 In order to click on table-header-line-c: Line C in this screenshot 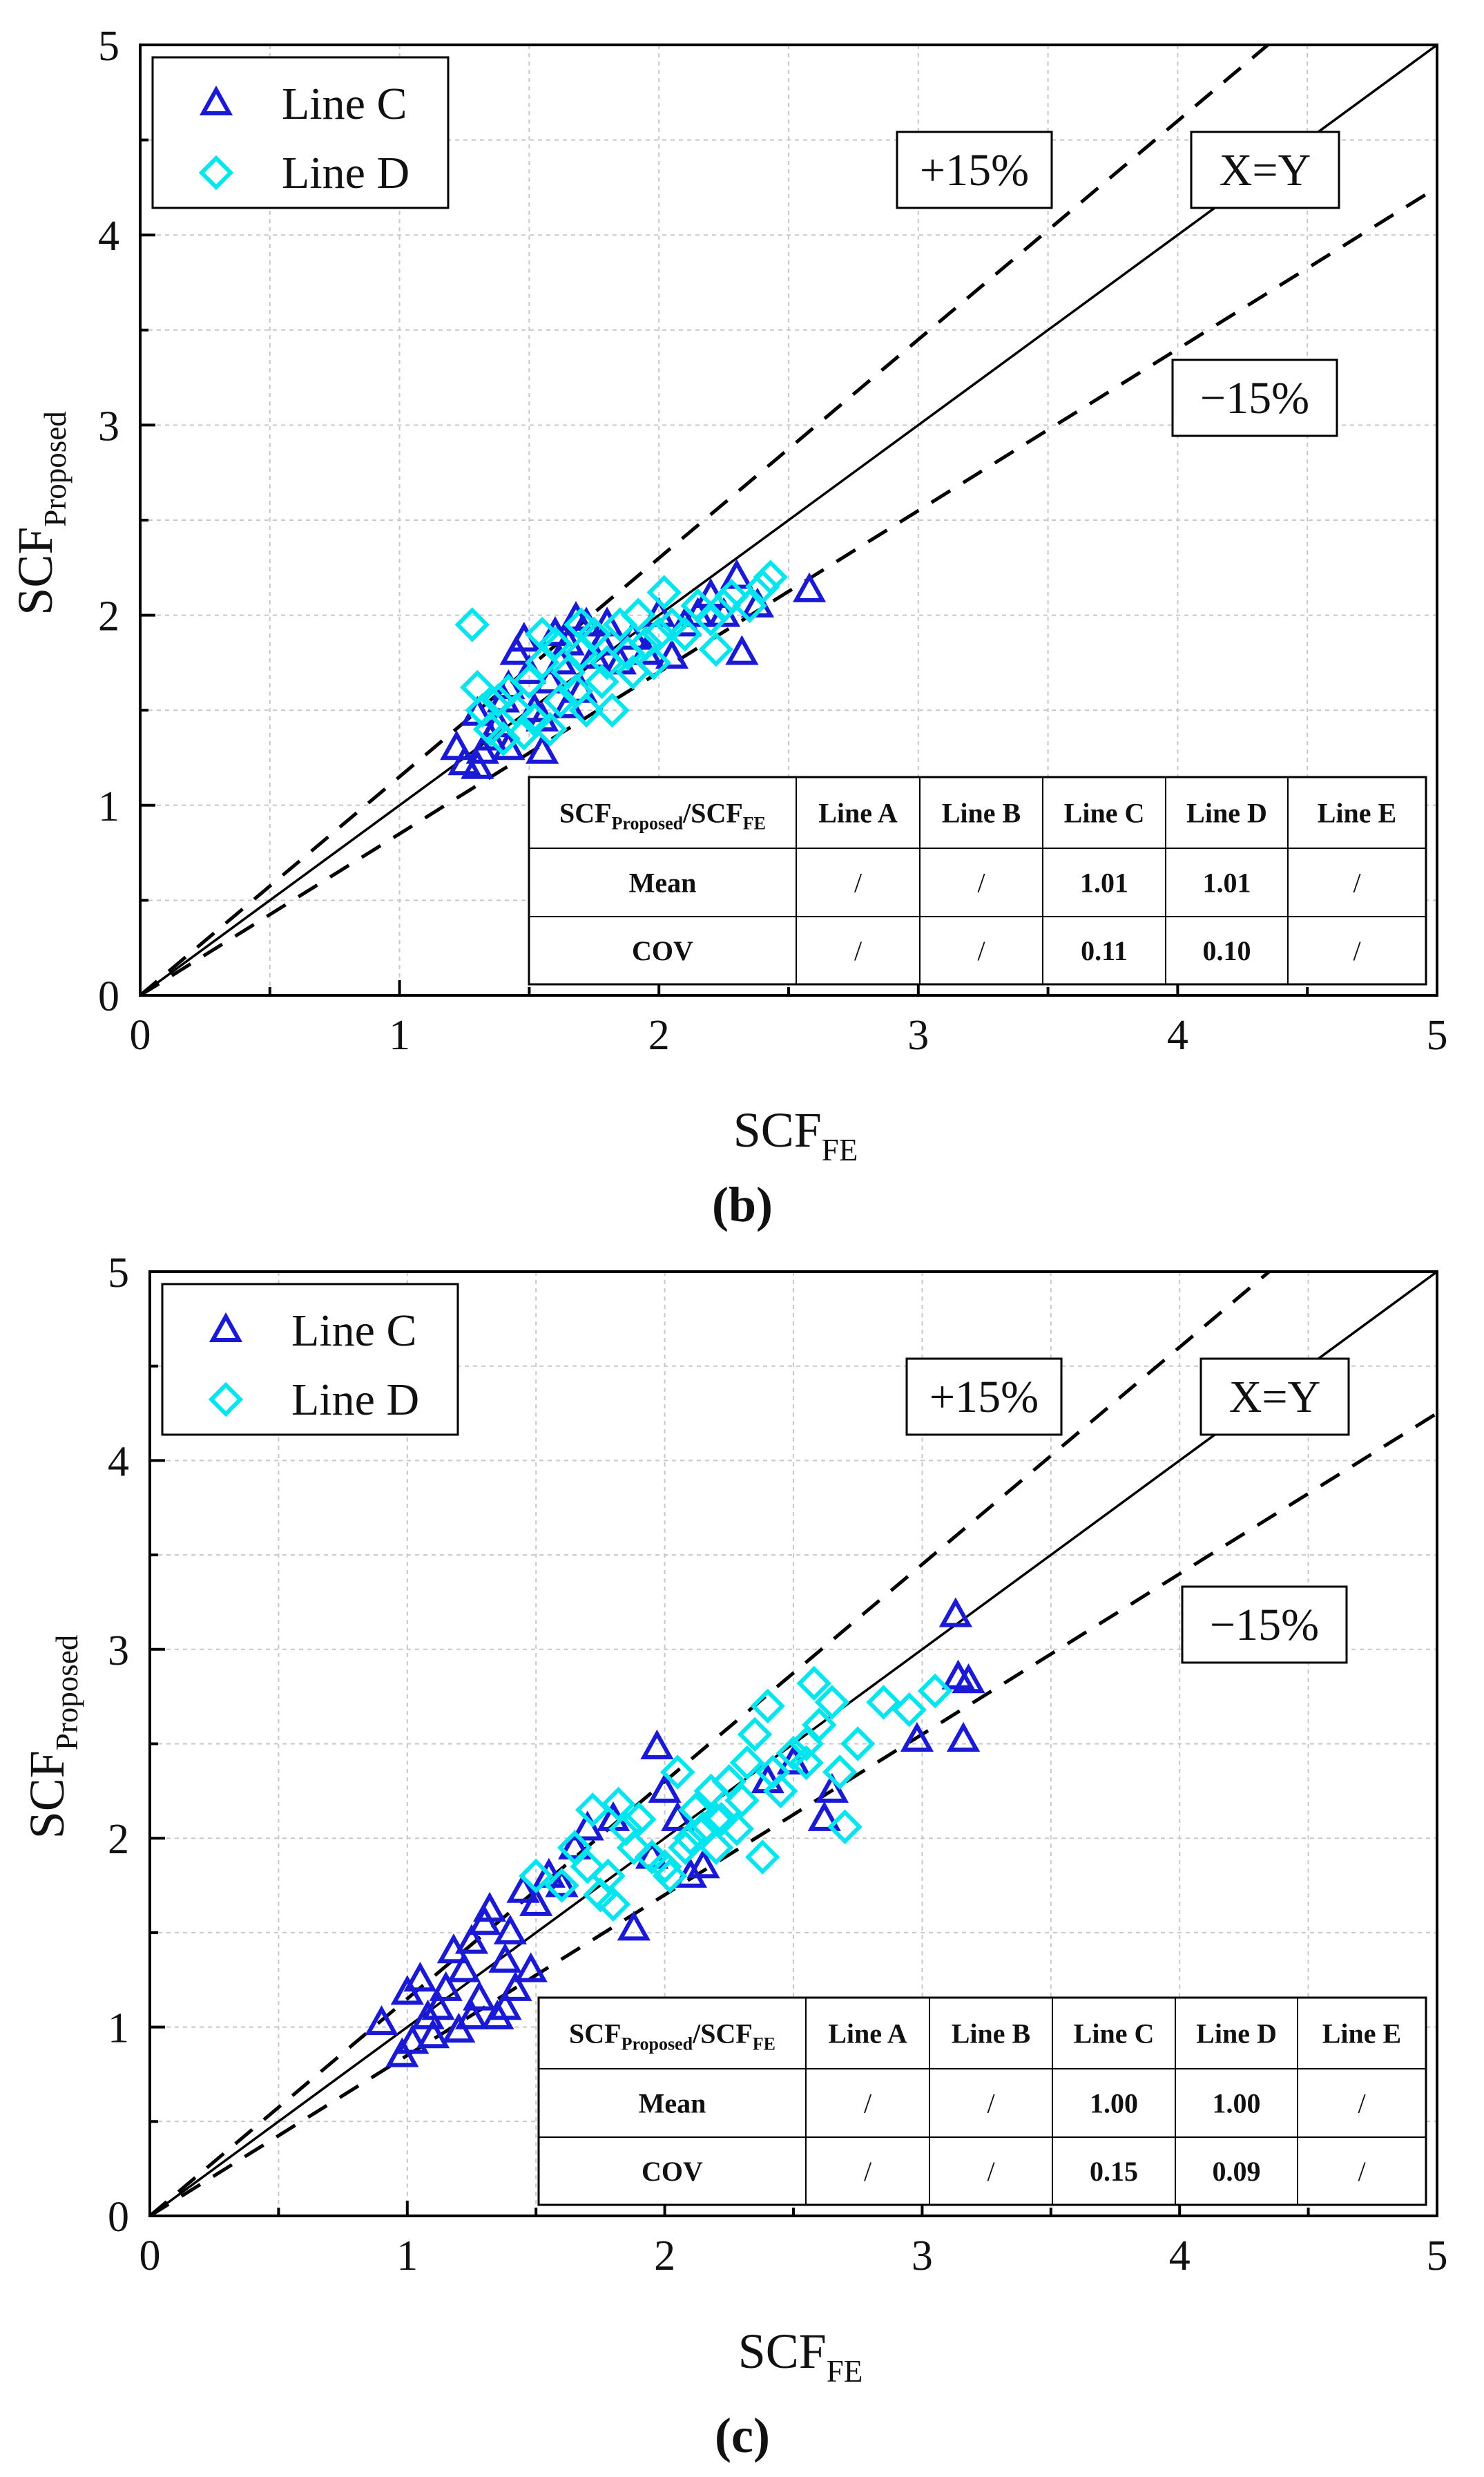, I will do `click(1114, 2034)`.